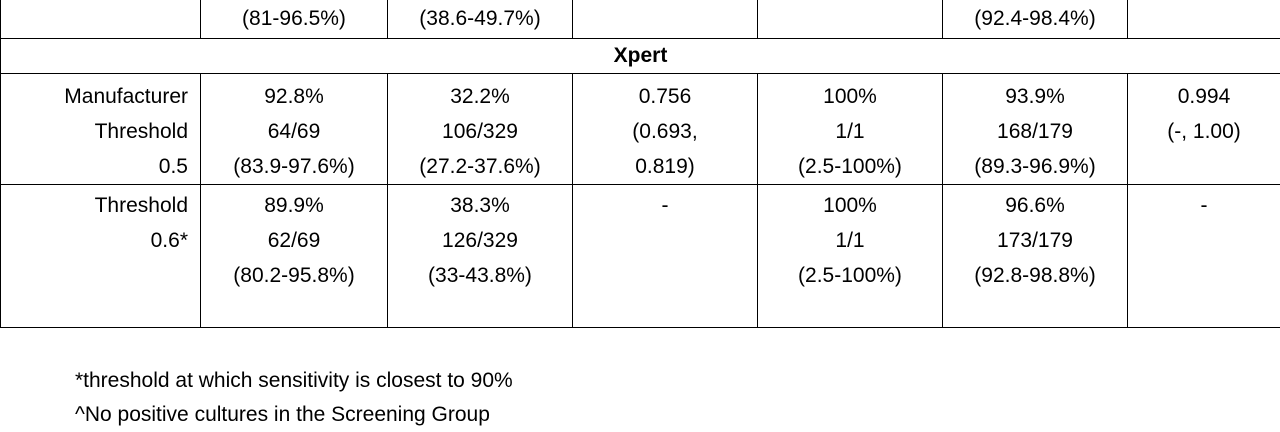  Describe the element at coordinates (480, 275) in the screenshot. I see `cell-line: (33-43.8%)` at that location.